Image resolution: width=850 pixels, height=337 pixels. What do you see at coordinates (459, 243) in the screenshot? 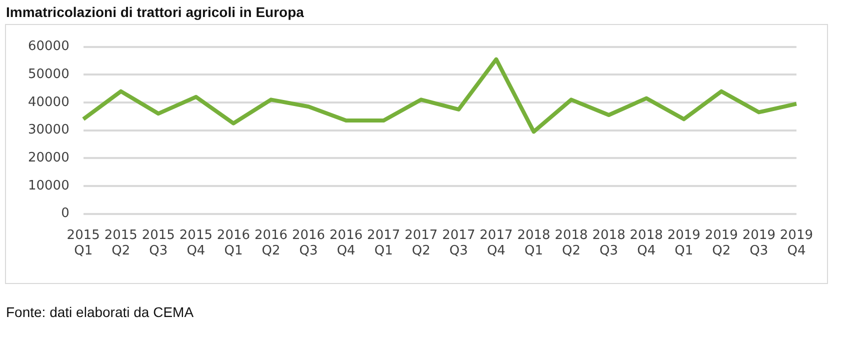
I see `x-tick-label: 2017 Q3` at bounding box center [459, 243].